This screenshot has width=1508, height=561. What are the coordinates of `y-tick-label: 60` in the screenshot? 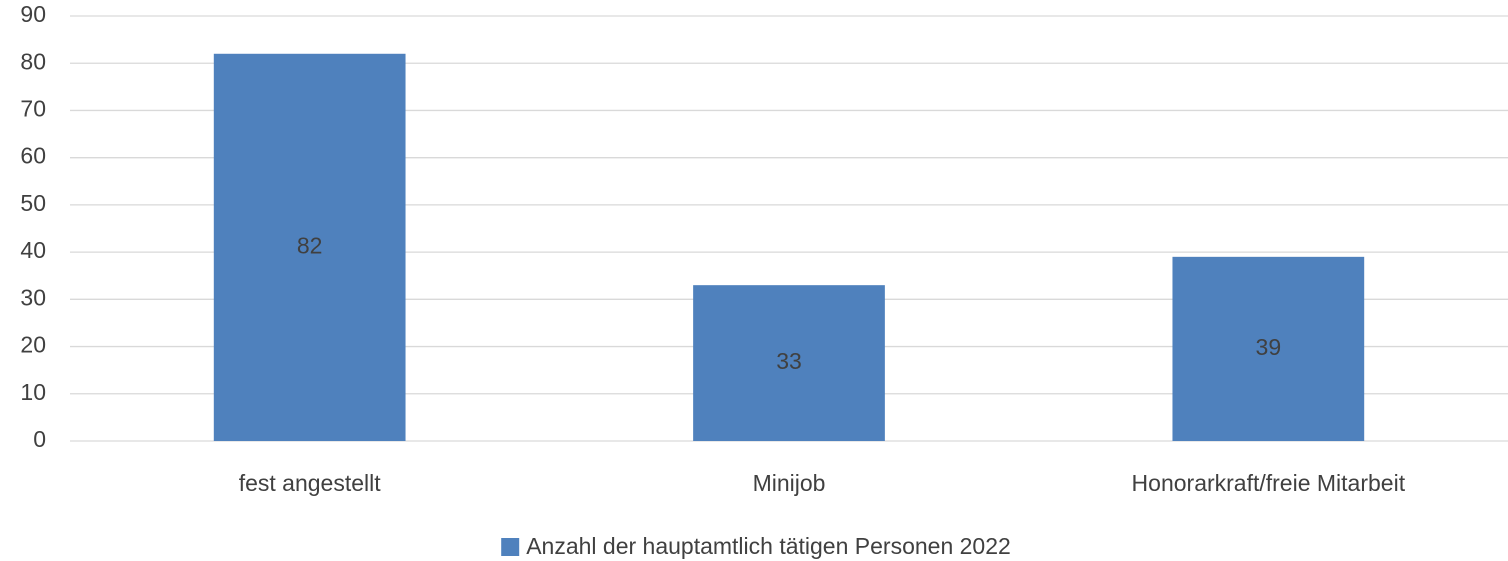 It's located at (33, 156).